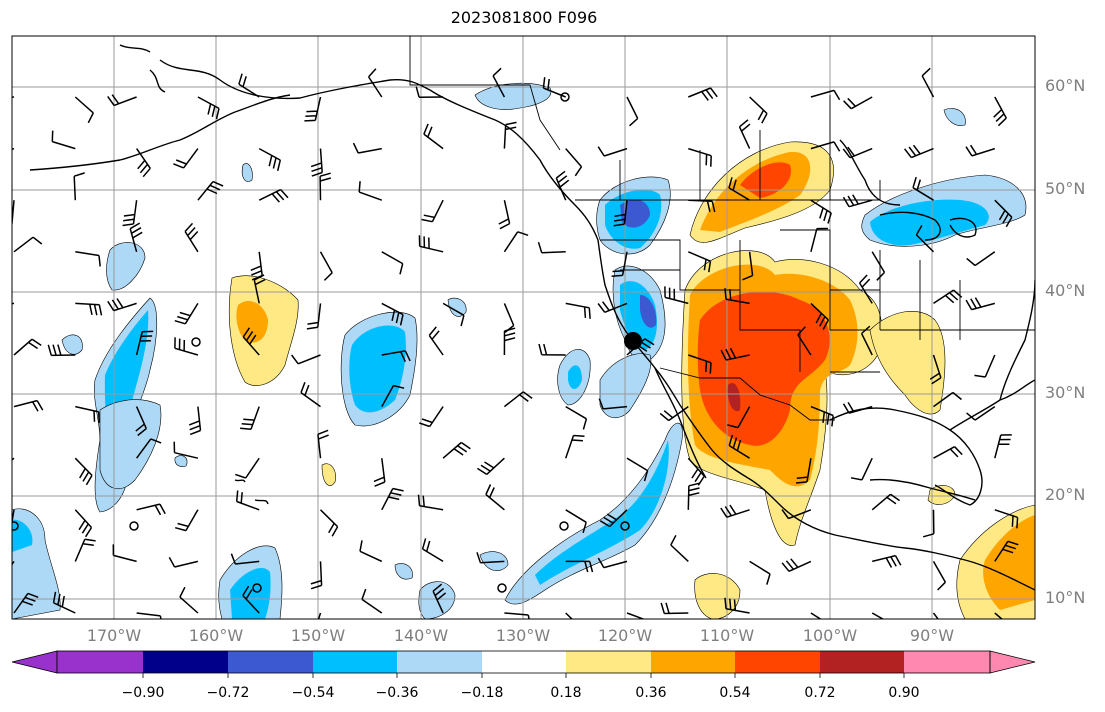 The image size is (1105, 712). I want to click on lon-label: 100°W, so click(830, 635).